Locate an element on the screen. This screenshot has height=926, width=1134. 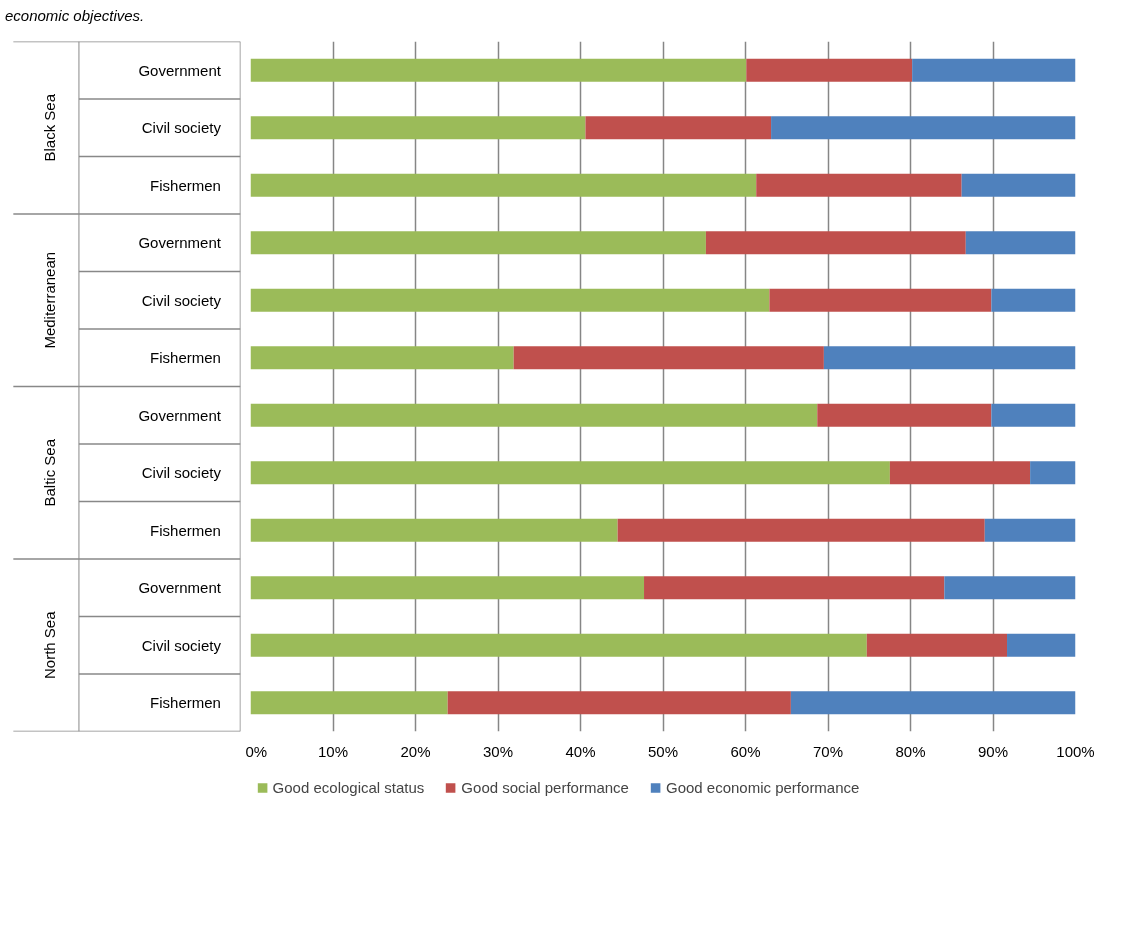
legend-label: Good social performance is located at coordinates (545, 787).